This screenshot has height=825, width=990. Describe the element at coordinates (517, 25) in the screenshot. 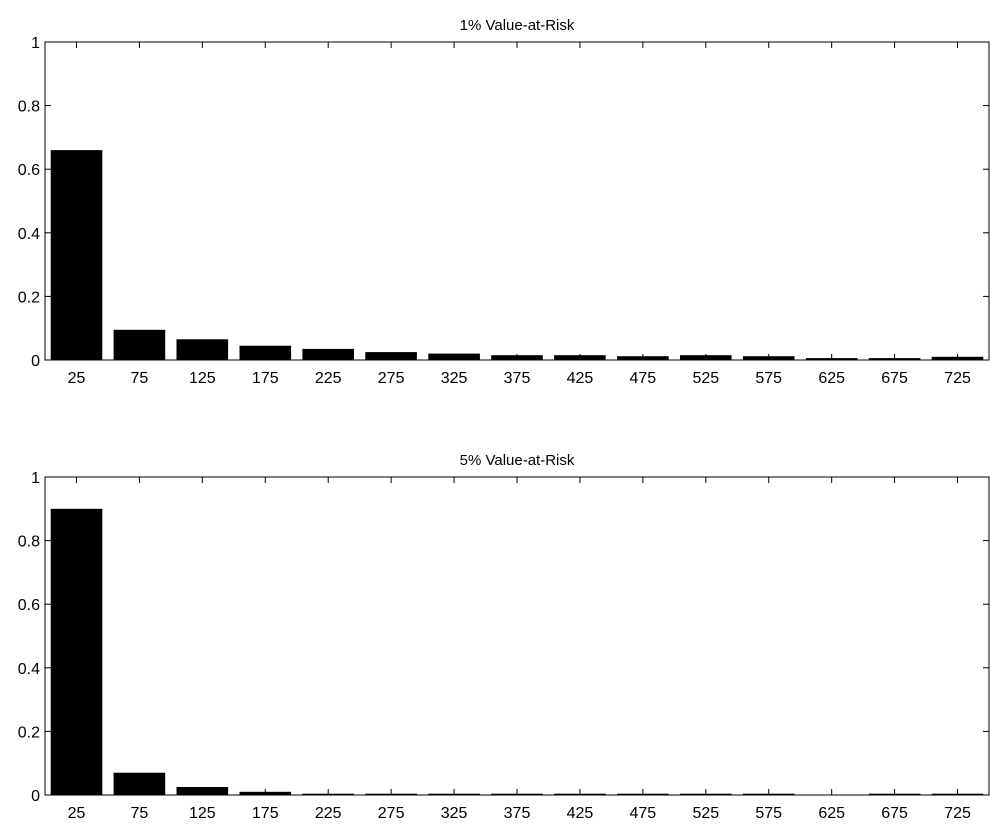

I see `chart-title: 1% Value-at-Risk` at that location.